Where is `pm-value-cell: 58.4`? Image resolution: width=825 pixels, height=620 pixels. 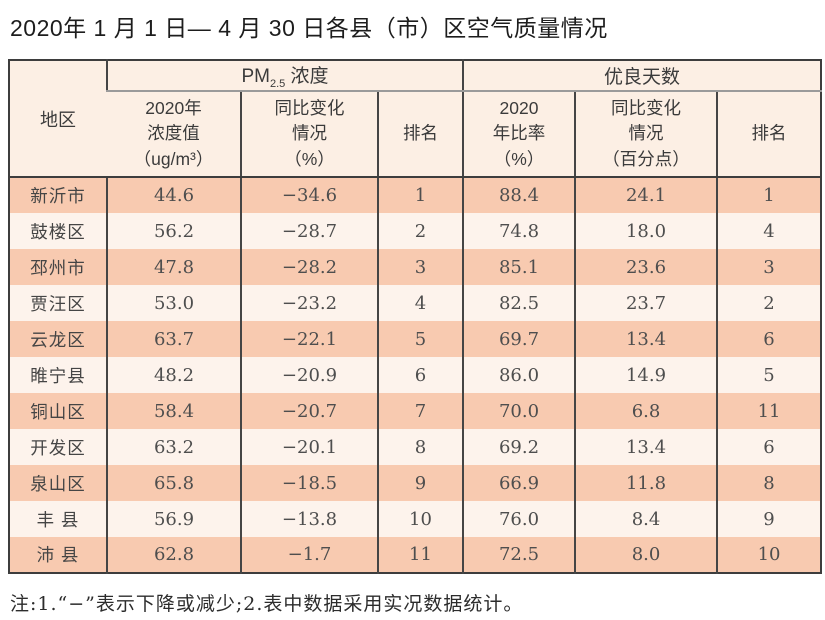 pm-value-cell: 58.4 is located at coordinates (173, 411).